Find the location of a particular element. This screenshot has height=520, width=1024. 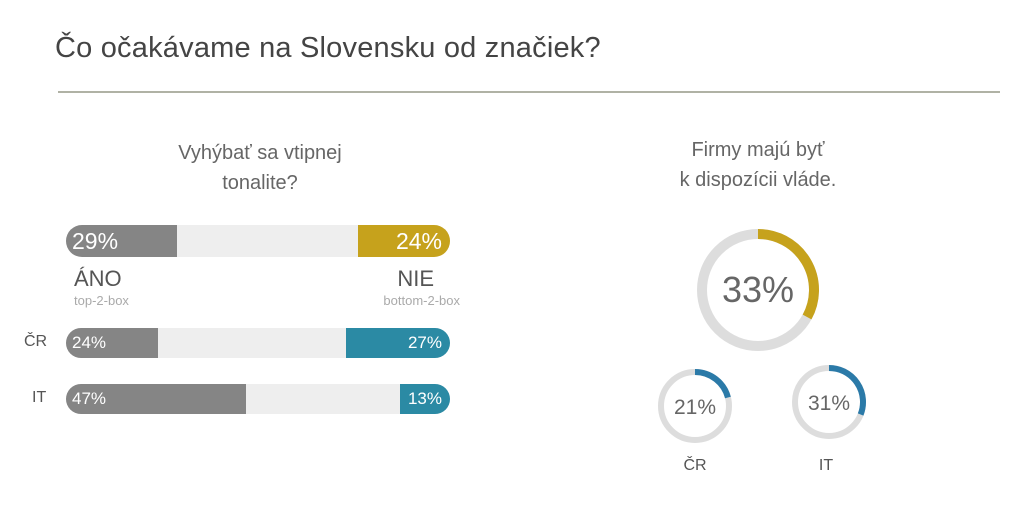

row-label-cr: ČR is located at coordinates (36, 341).